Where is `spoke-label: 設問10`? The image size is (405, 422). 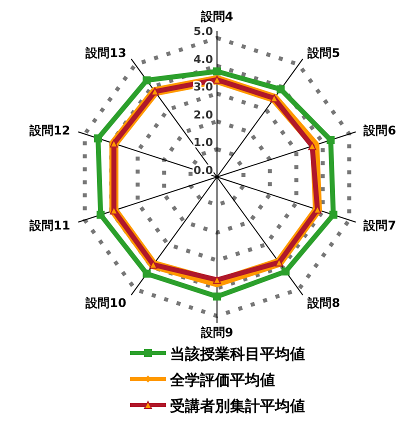 spoke-label: 設問10 is located at coordinates (105, 303).